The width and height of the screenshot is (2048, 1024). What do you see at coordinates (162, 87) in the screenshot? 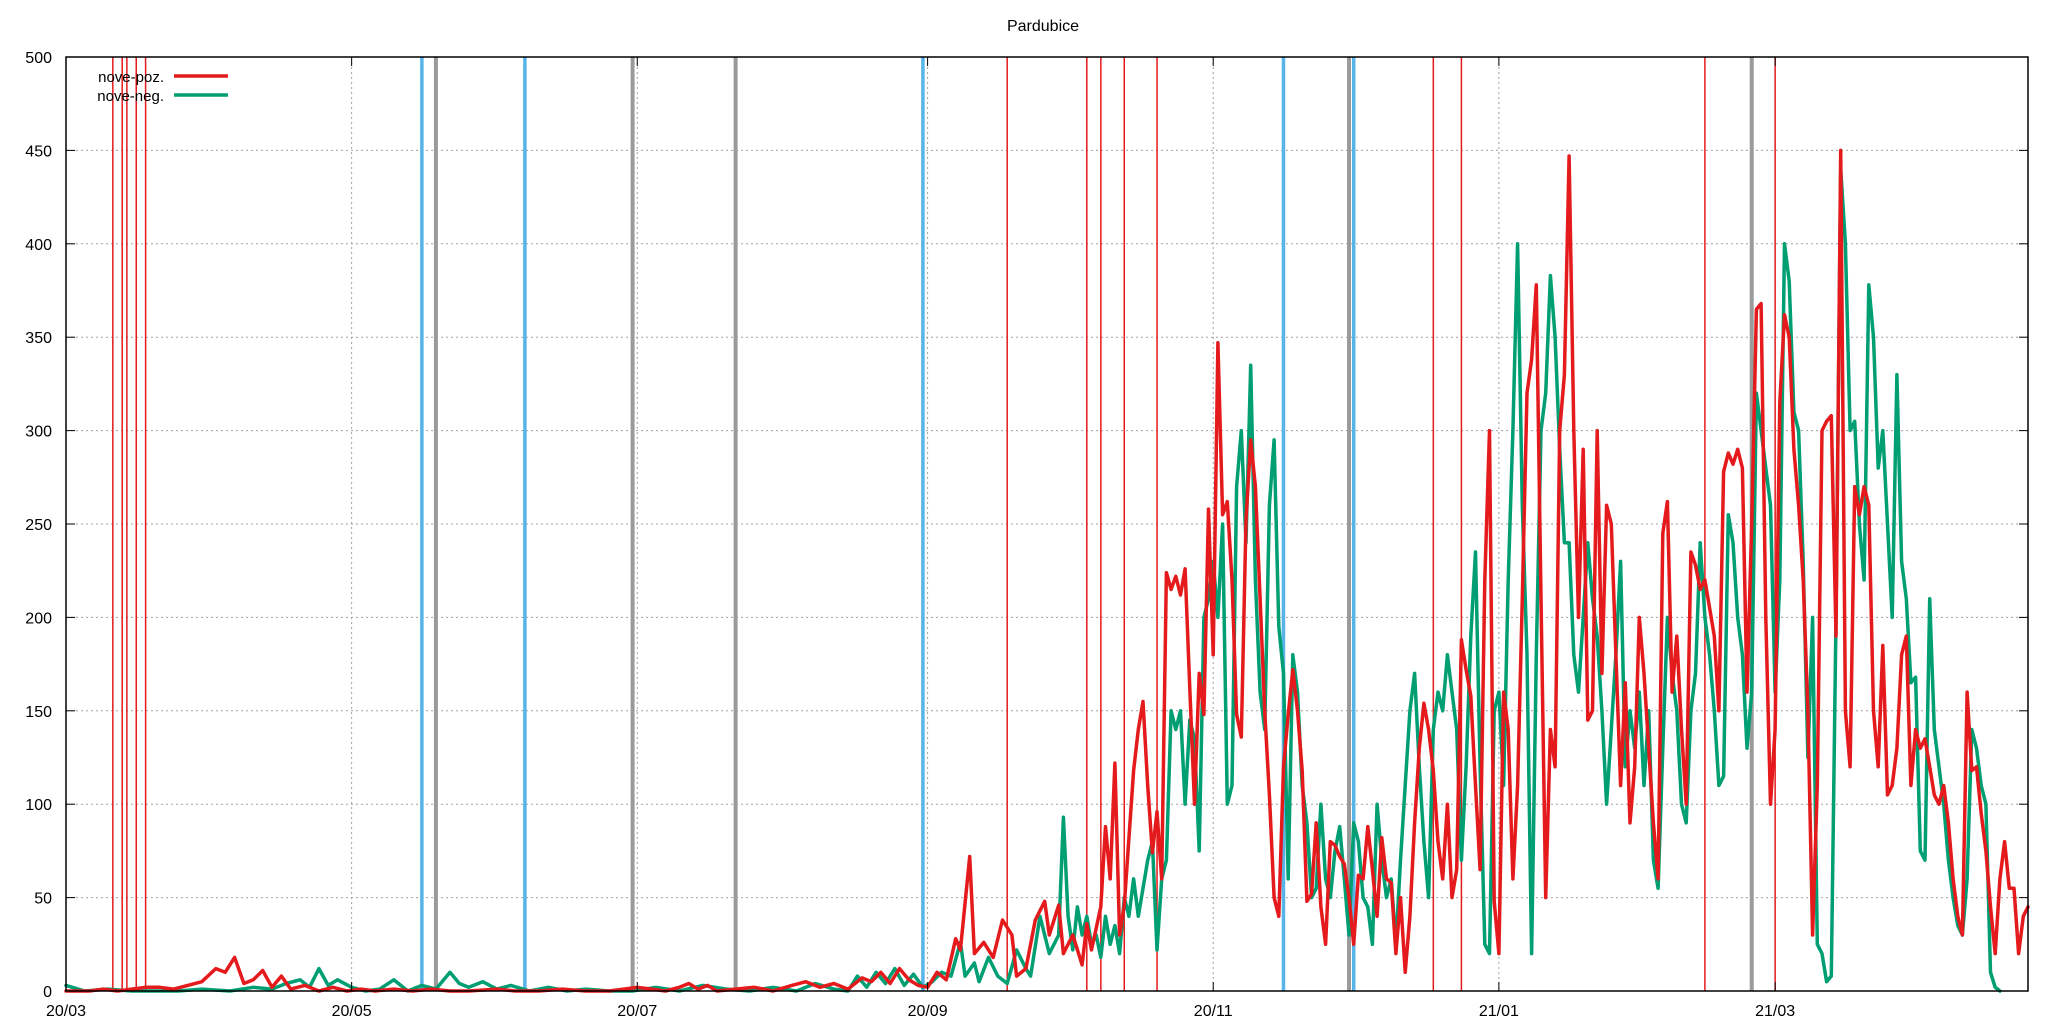
I see `legend: nove-poz. nove-neg.` at bounding box center [162, 87].